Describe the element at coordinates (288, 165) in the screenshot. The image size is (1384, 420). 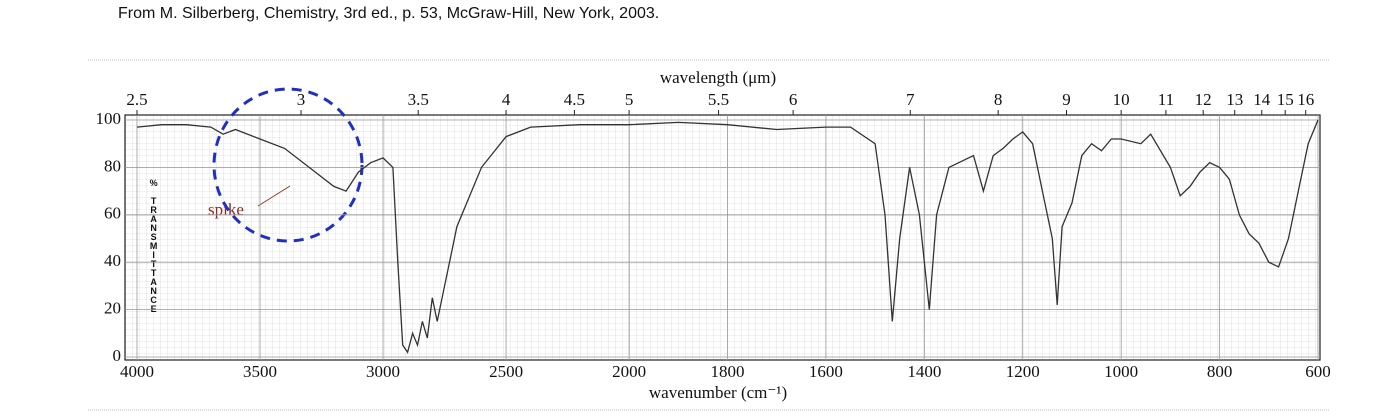
I see `highlight-circle` at that location.